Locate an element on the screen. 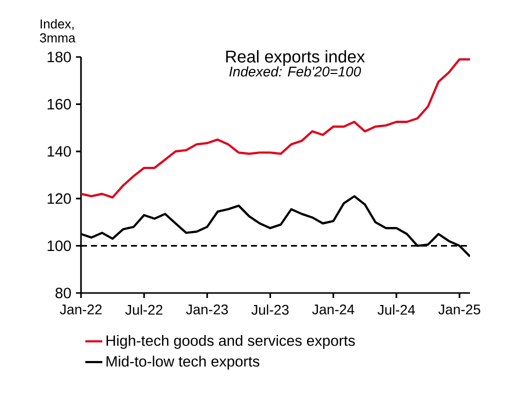  legend-label: High-tech goods and services exports is located at coordinates (230, 341).